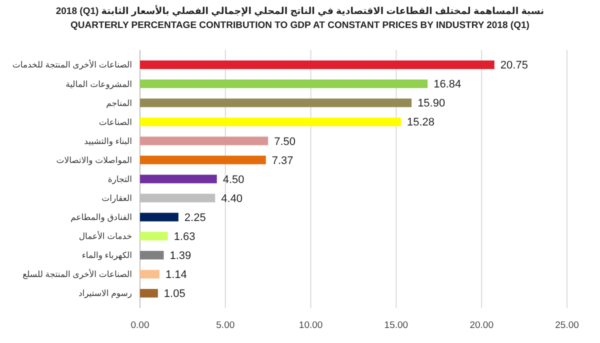  Describe the element at coordinates (77, 274) in the screenshot. I see `y-tick-label: الصناعات الأخرى المنتجة للسلع` at that location.